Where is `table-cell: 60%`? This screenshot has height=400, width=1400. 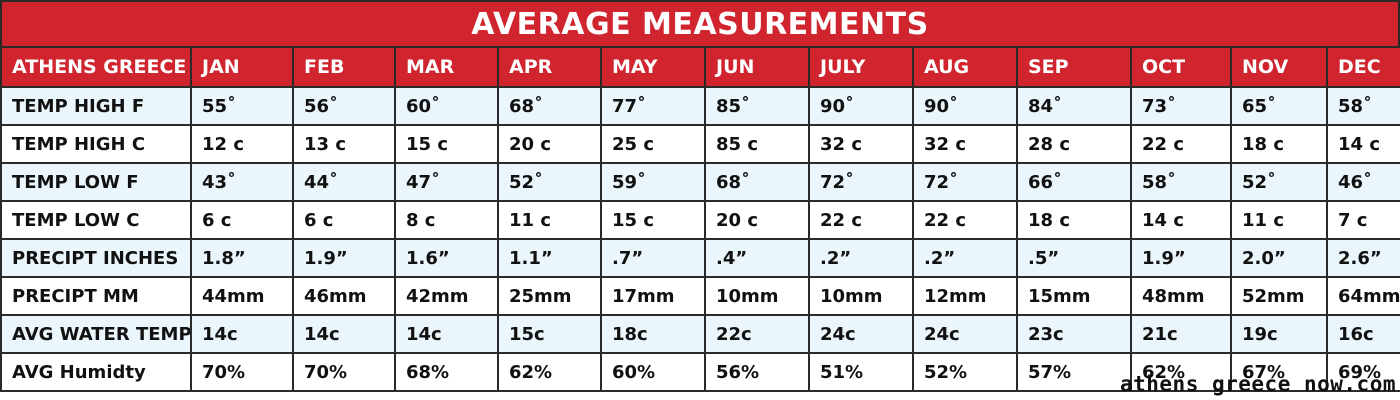
table-cell: 60% is located at coordinates (653, 372).